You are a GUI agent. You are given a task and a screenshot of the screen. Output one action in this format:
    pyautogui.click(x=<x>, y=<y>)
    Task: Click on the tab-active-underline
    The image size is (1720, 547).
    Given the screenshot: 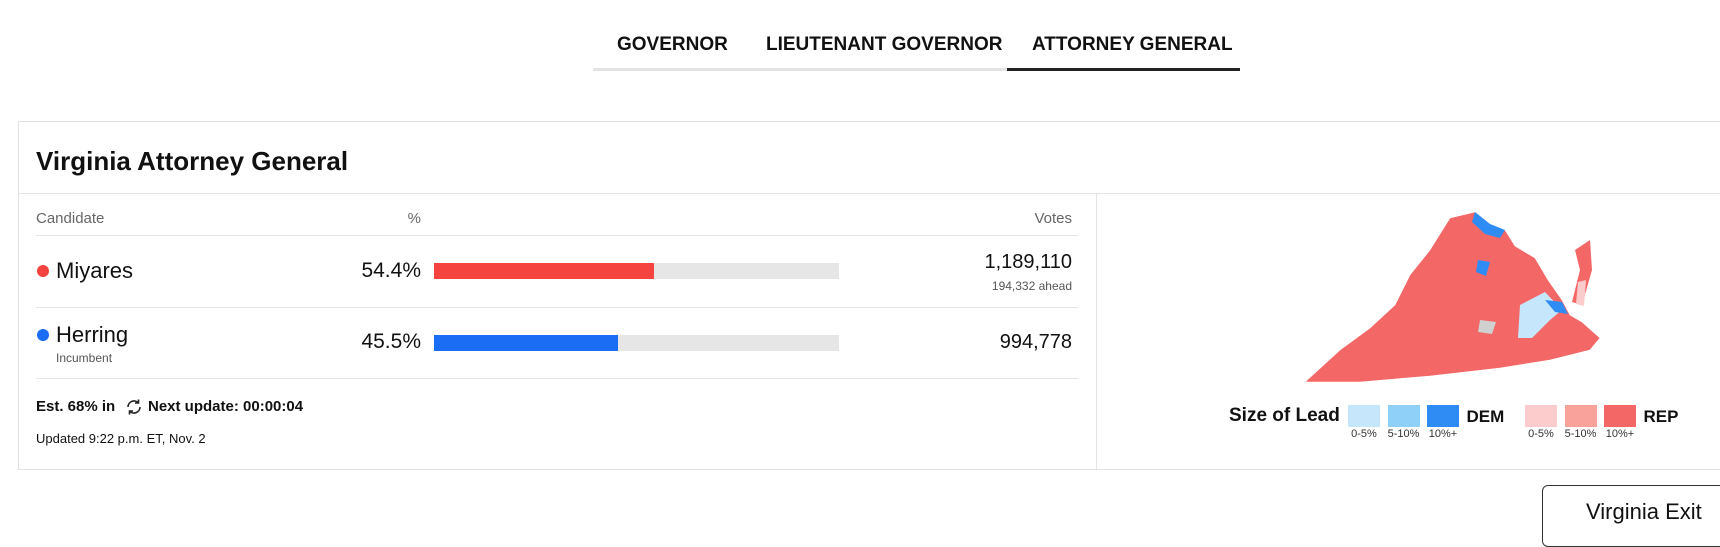 What is the action you would take?
    pyautogui.click(x=1123, y=69)
    